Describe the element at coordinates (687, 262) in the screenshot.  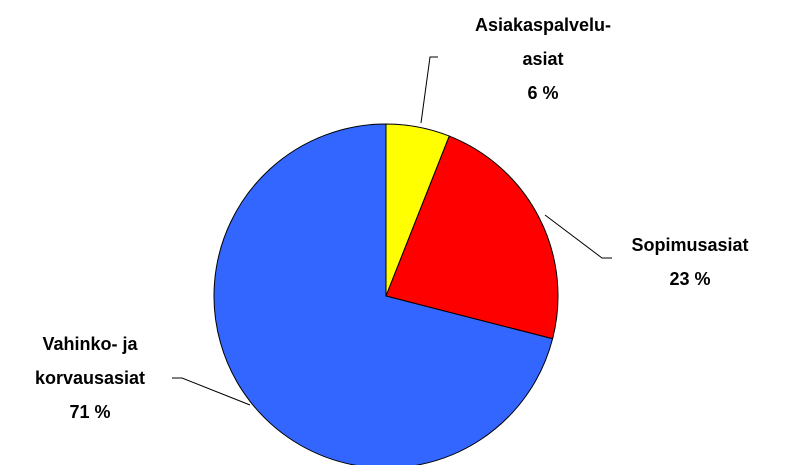
I see `slice-label: Sopimusasiat 23 %` at that location.